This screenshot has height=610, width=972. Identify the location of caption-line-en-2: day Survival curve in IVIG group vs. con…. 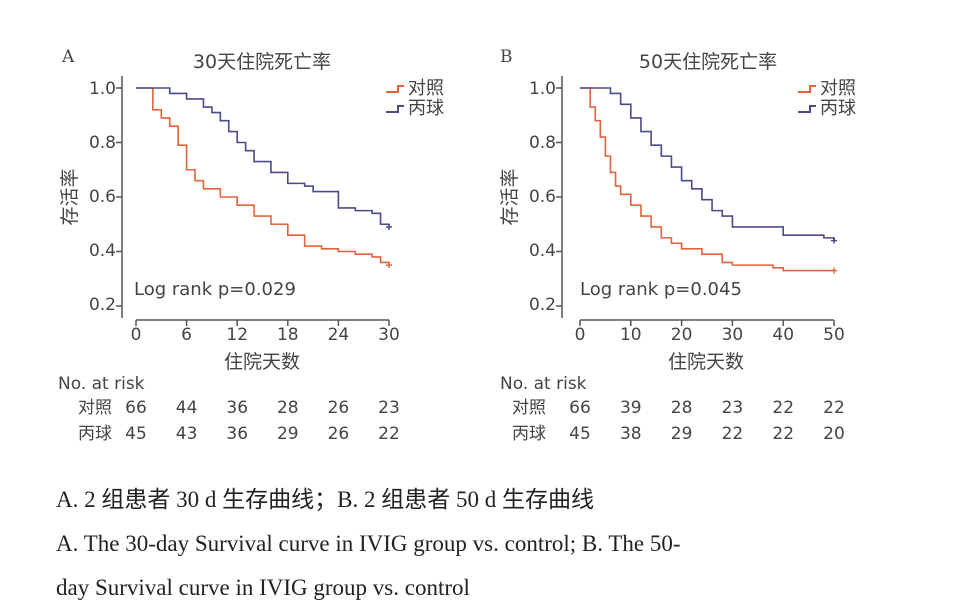
(263, 587).